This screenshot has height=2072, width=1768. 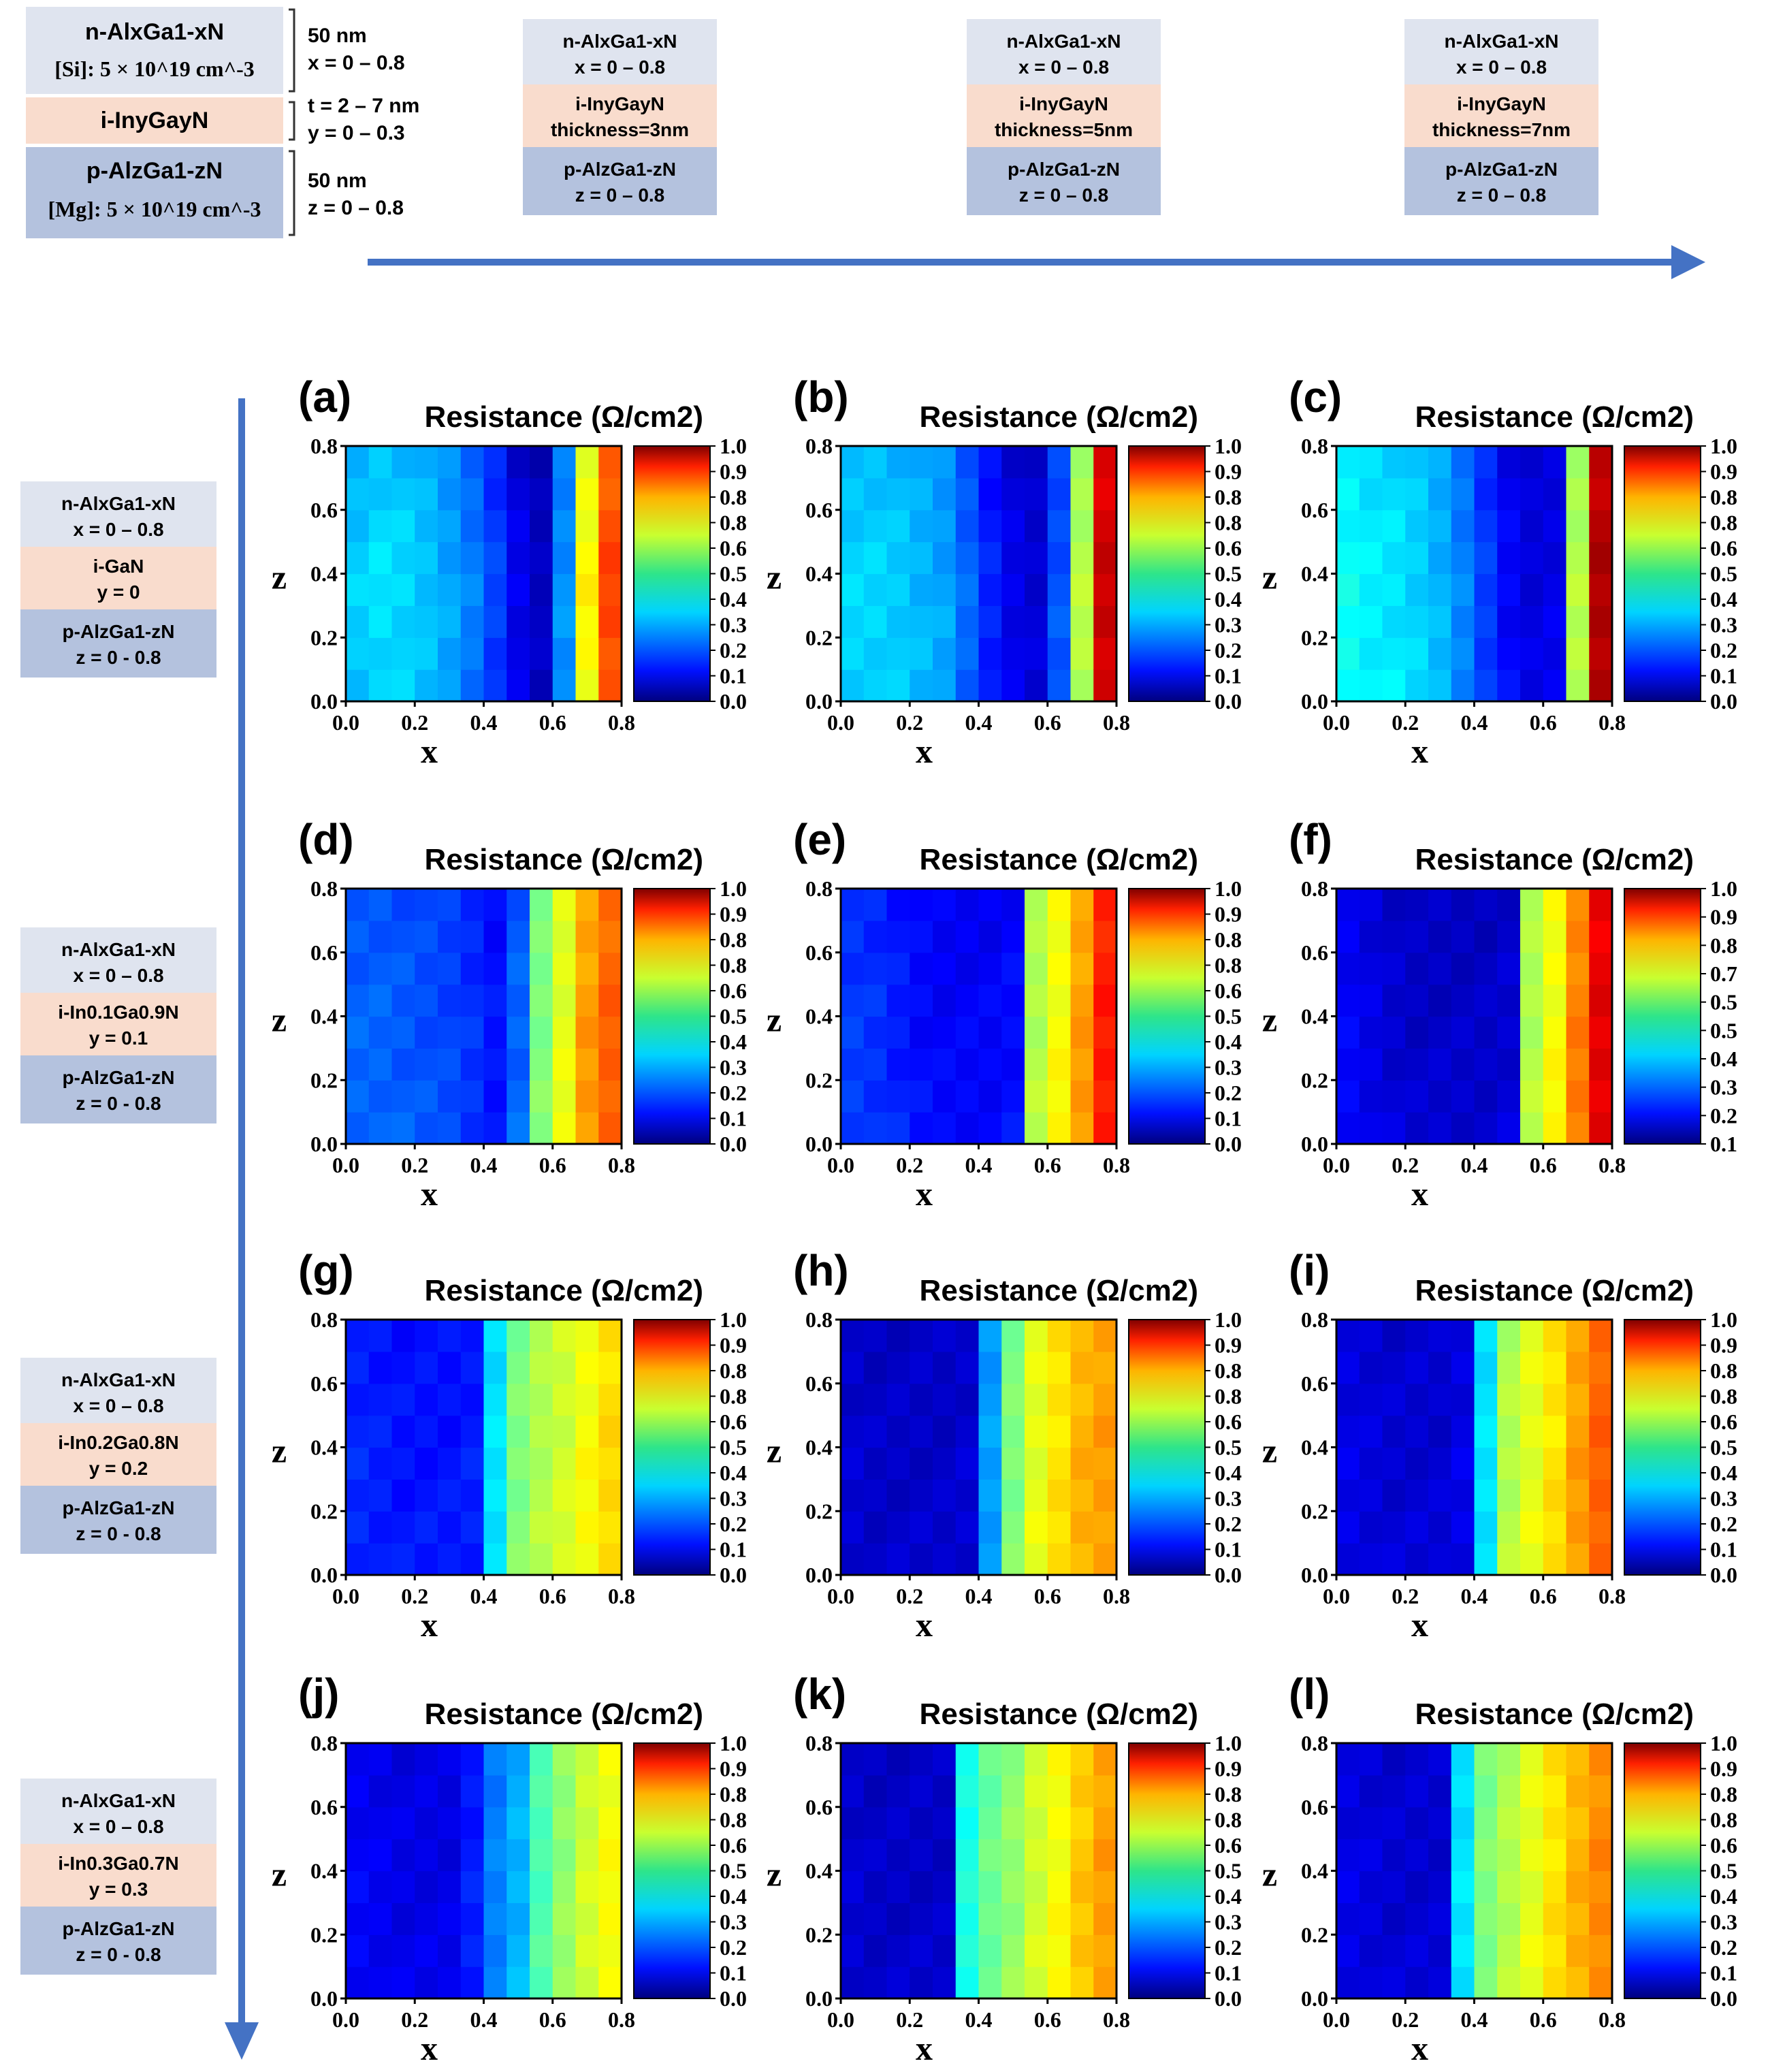 What do you see at coordinates (1228, 625) in the screenshot?
I see `colorbar-tick-label: 0.3` at bounding box center [1228, 625].